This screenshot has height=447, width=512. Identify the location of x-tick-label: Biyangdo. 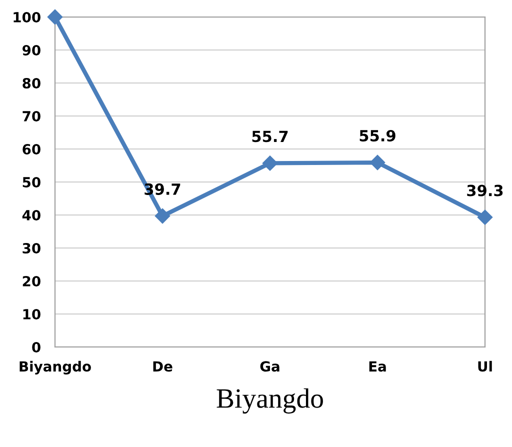
(55, 367).